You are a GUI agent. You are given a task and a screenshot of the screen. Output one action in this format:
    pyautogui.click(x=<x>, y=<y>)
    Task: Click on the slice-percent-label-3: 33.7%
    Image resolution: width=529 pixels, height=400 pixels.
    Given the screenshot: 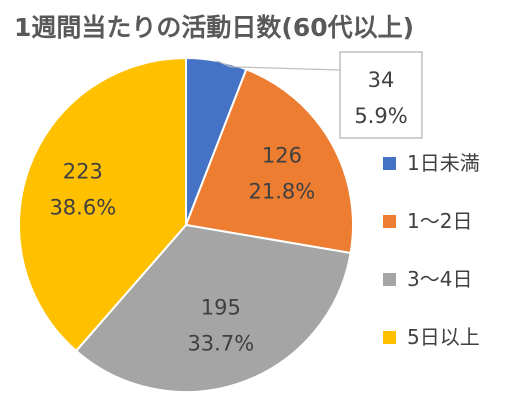 What is the action you would take?
    pyautogui.click(x=220, y=344)
    